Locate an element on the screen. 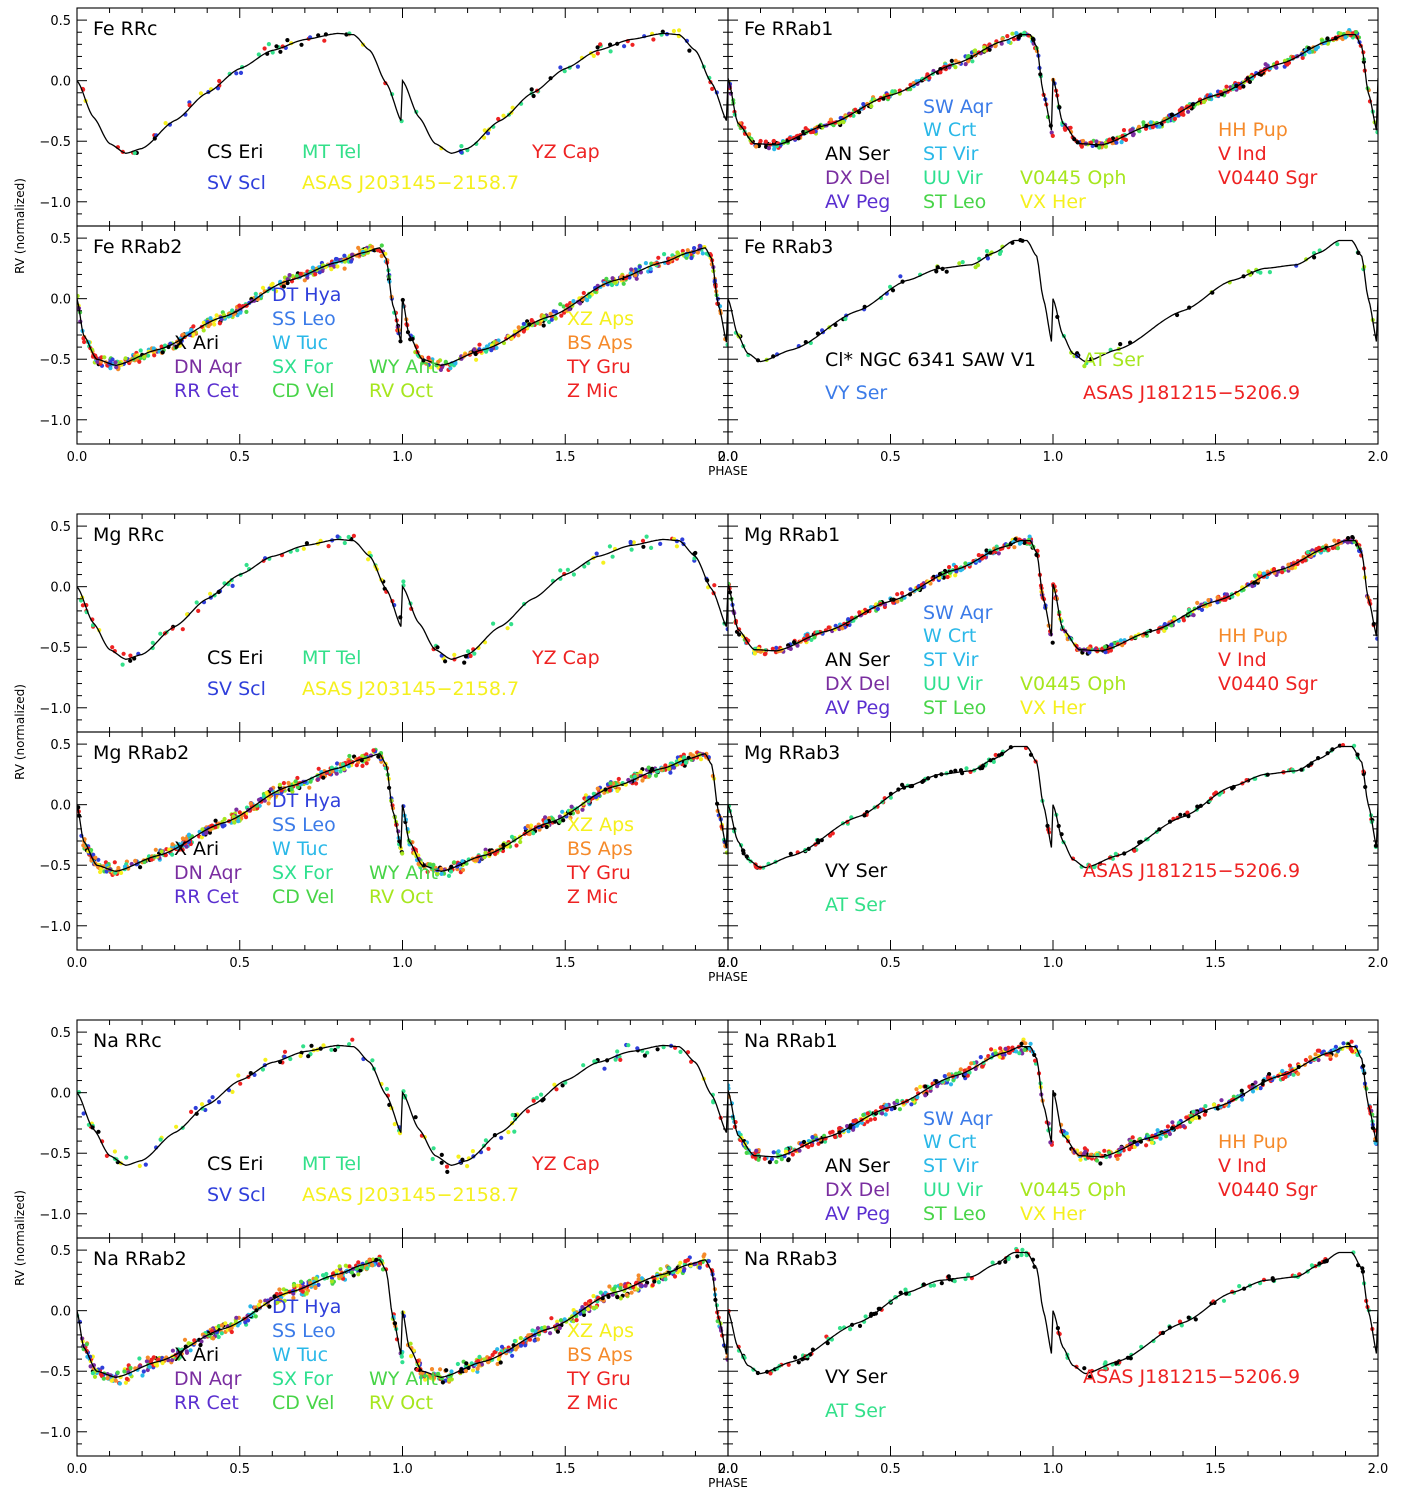 The image size is (1407, 1499). star-label: DN Aqr is located at coordinates (208, 367).